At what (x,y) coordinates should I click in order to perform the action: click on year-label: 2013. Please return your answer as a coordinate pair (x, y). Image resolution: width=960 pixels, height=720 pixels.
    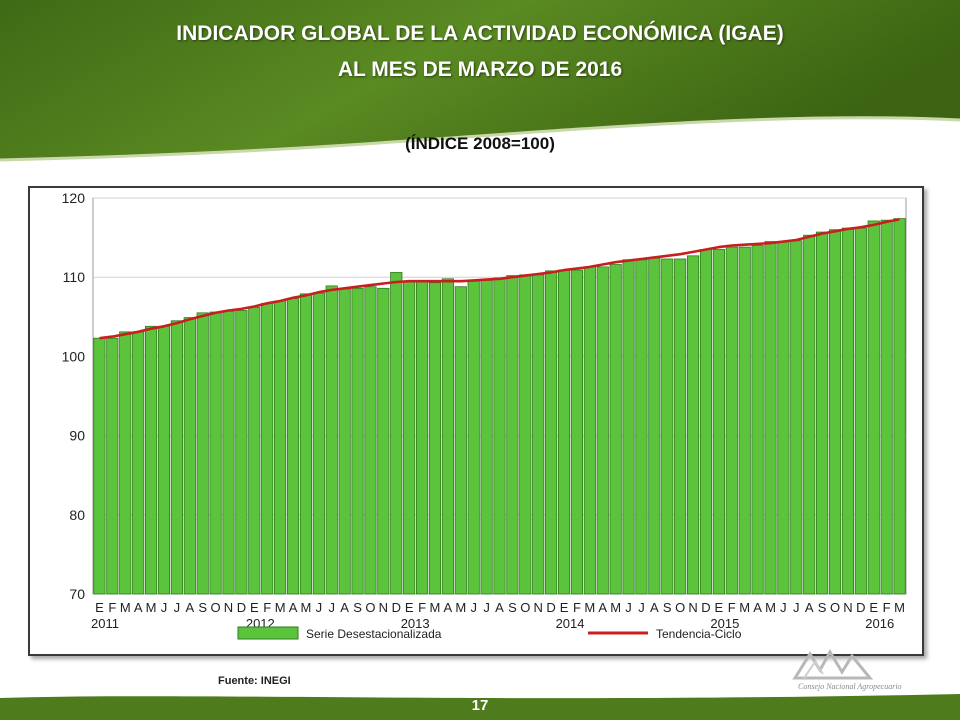
    Looking at the image, I should click on (415, 623).